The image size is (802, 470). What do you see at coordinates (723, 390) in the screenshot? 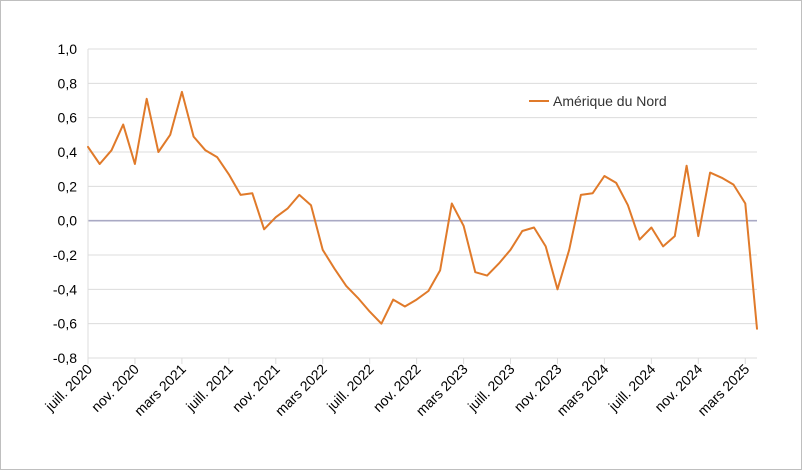
I see `x-tick-label: mars 2025` at bounding box center [723, 390].